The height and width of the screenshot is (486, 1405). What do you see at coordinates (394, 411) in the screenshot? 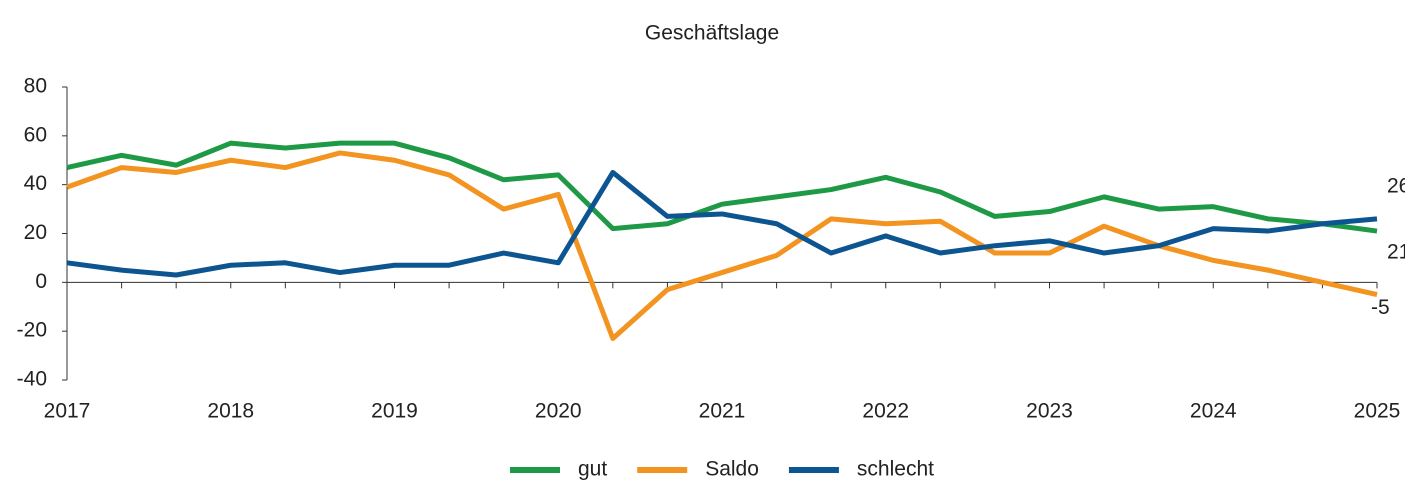
I see `x-tick-label: 2019` at bounding box center [394, 411].